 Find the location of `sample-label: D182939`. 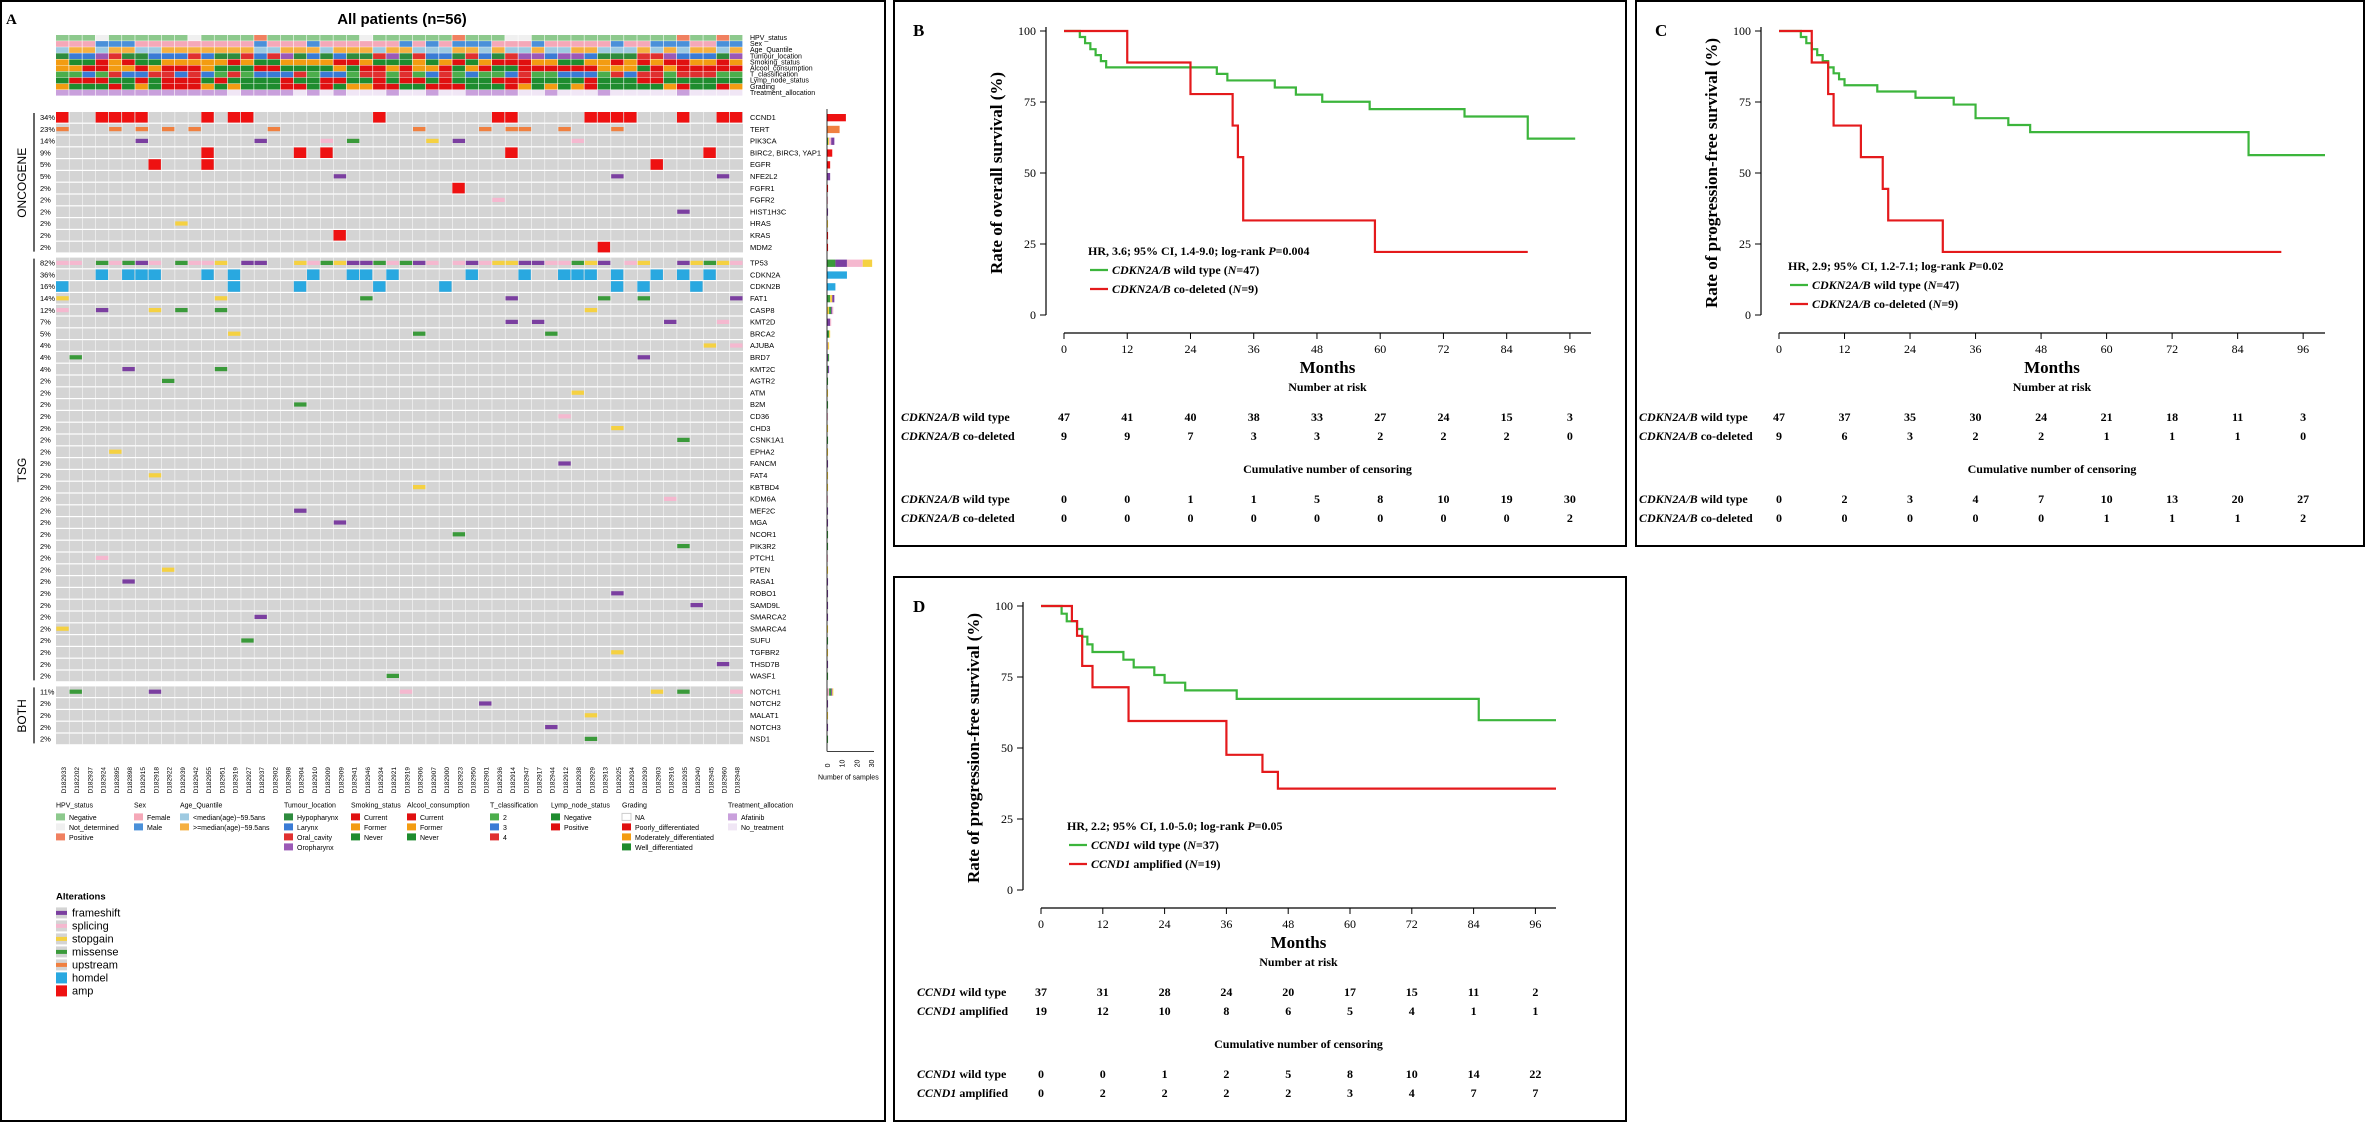

sample-label: D182939 is located at coordinates (183, 780).